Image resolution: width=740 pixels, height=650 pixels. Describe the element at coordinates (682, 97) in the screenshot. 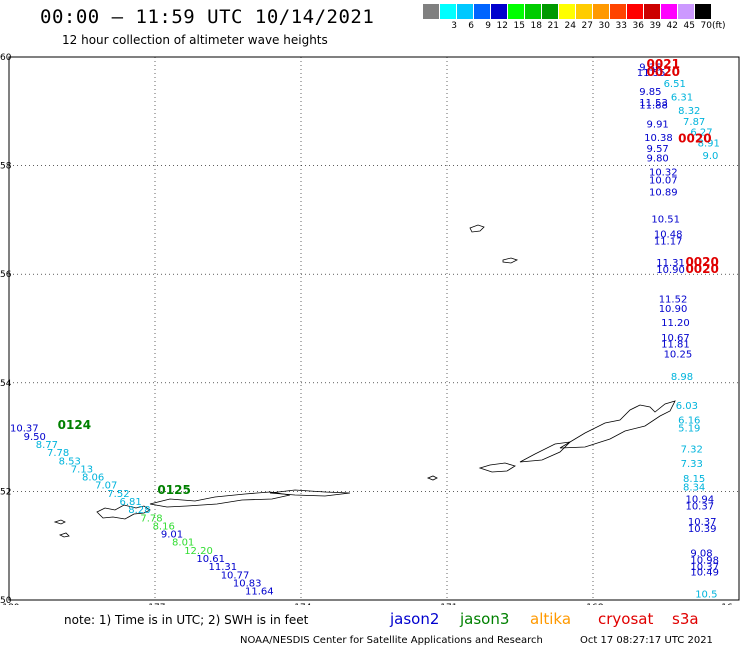

I see `swh-value-label: 6.31` at that location.